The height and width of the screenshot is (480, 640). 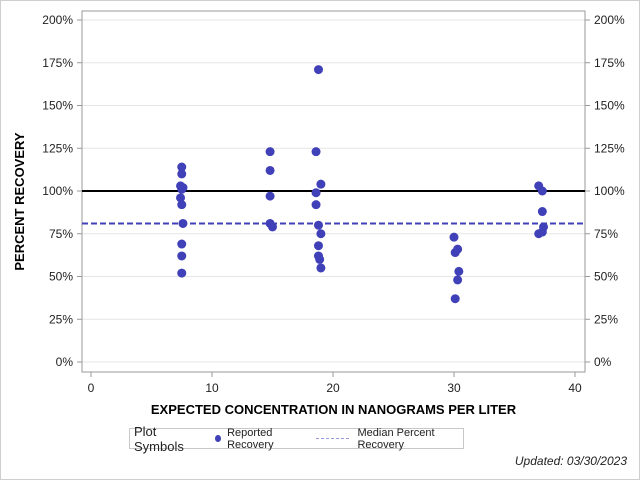 I want to click on y-tick-label: 175%, so click(x=57, y=63).